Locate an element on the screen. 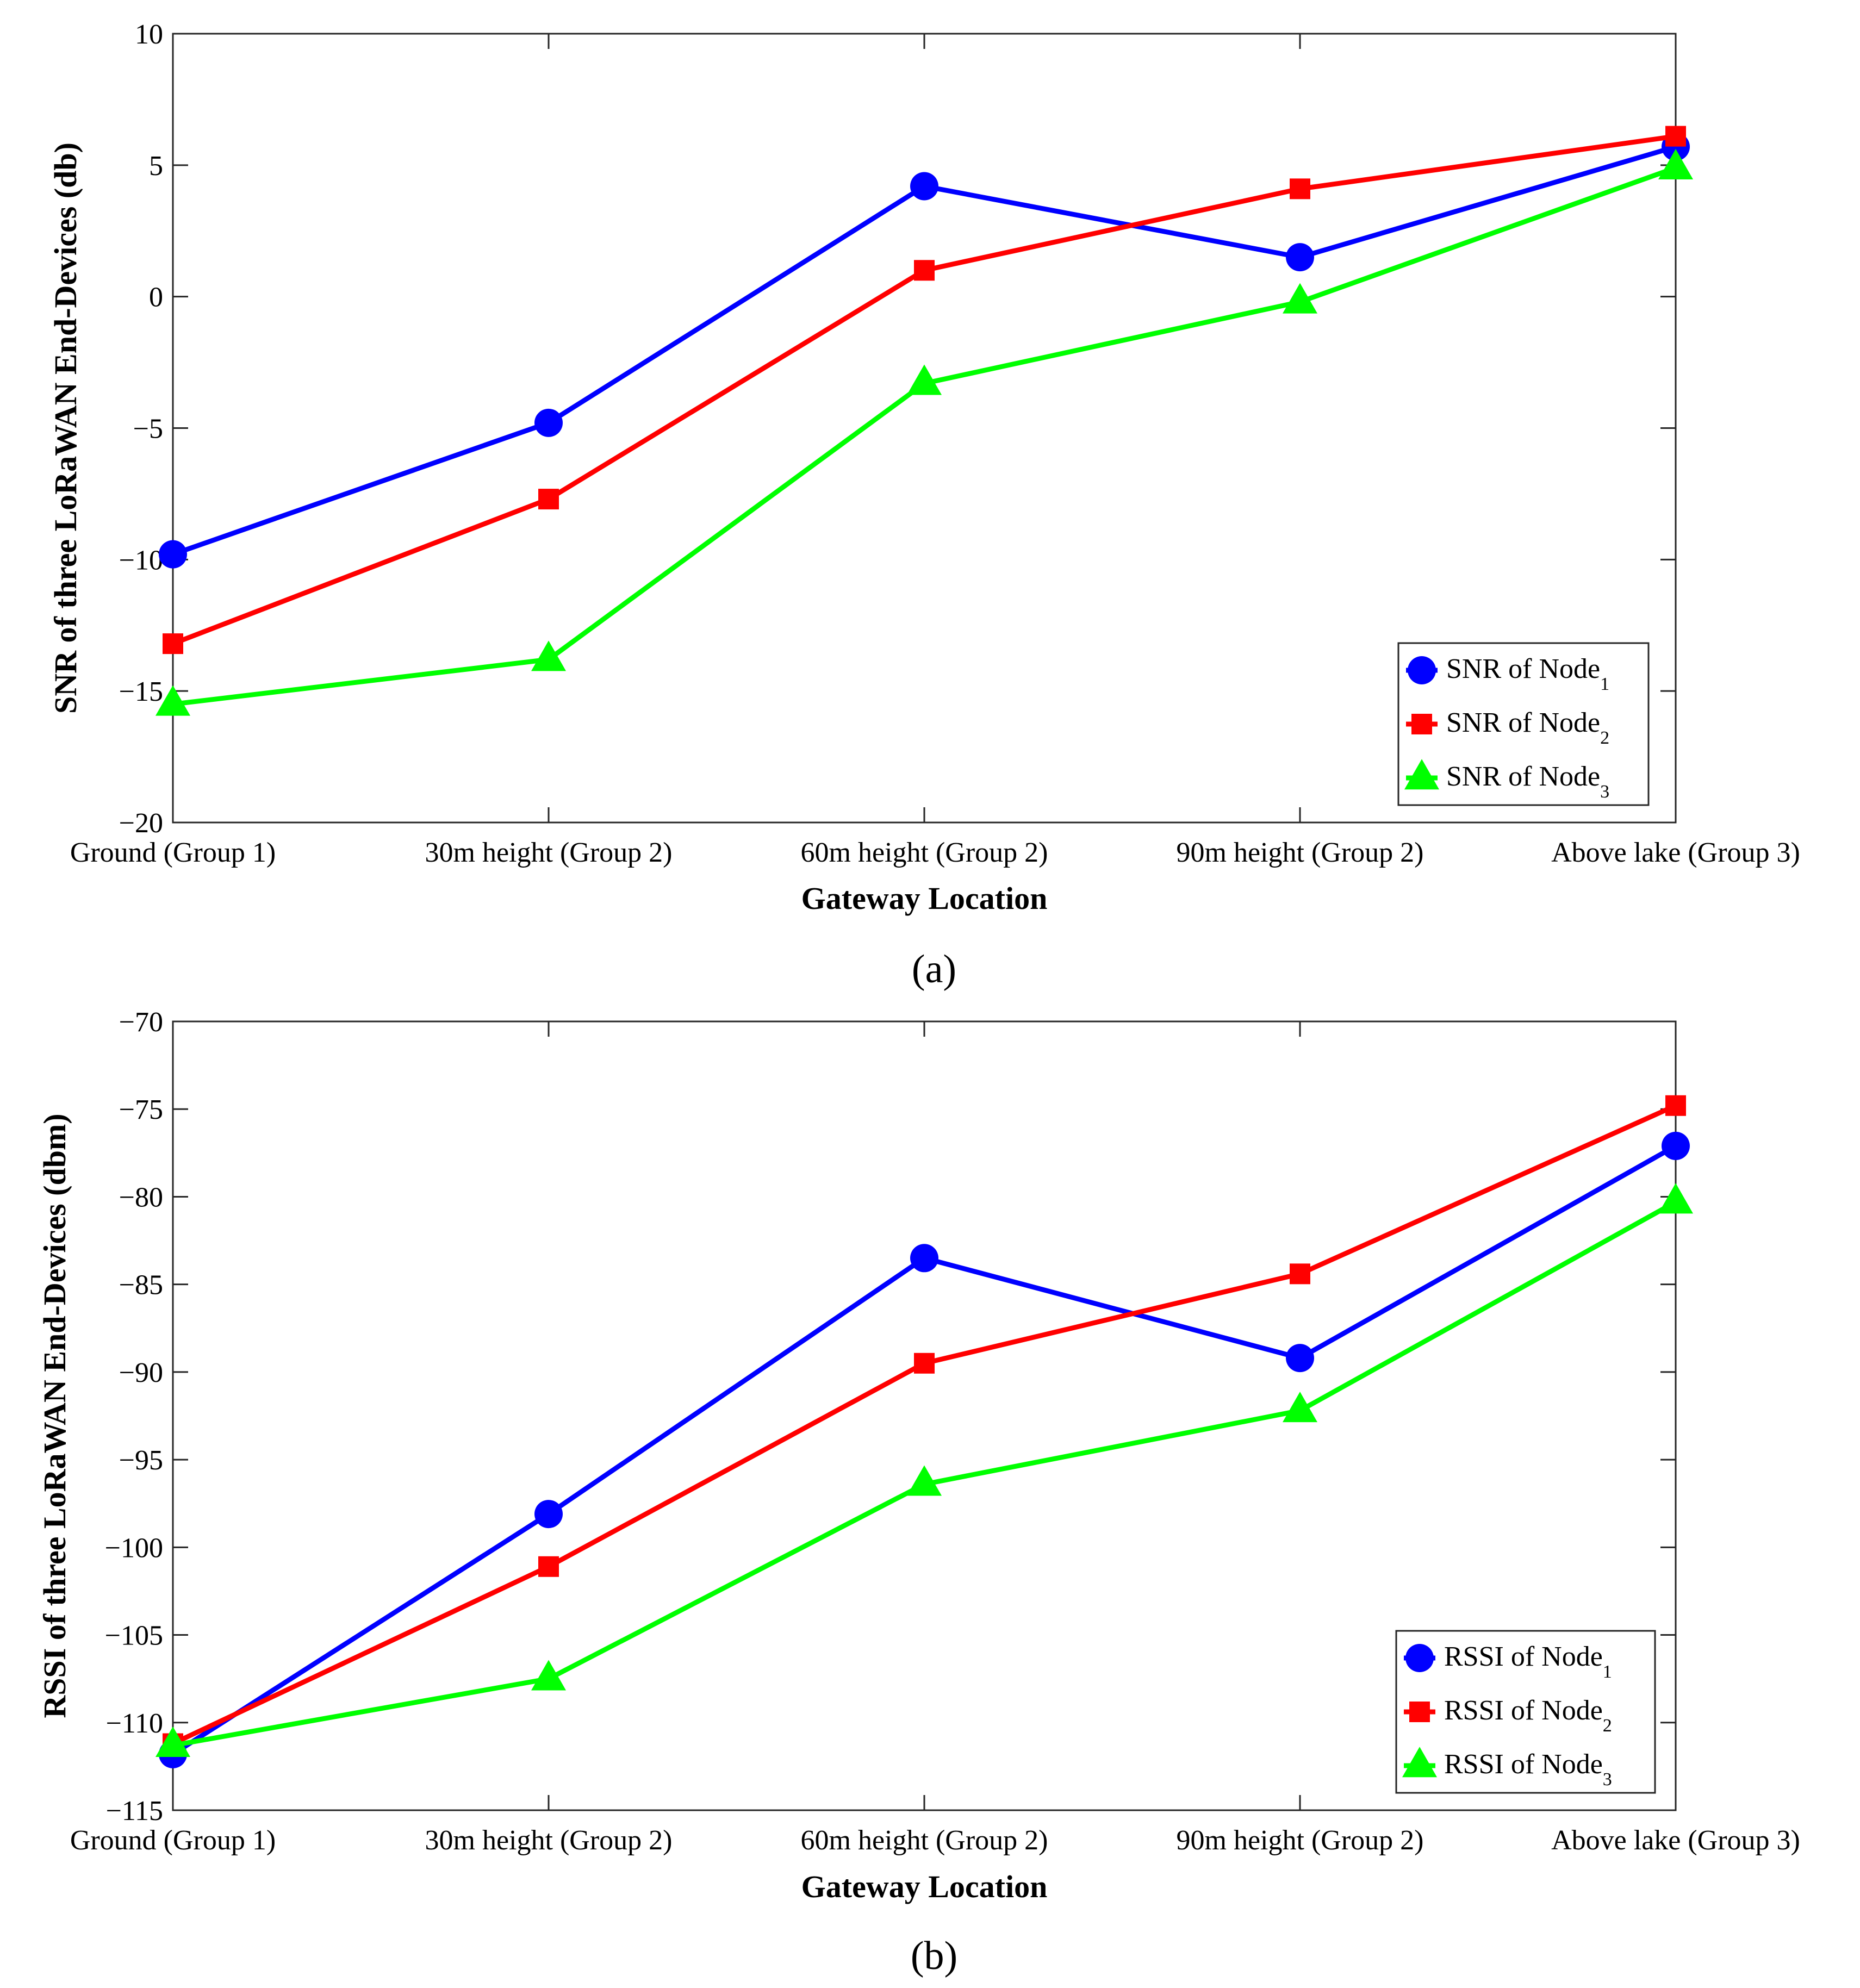 This screenshot has height=1988, width=1860. legend-item-node-2: SNR of Node2 is located at coordinates (1507, 727).